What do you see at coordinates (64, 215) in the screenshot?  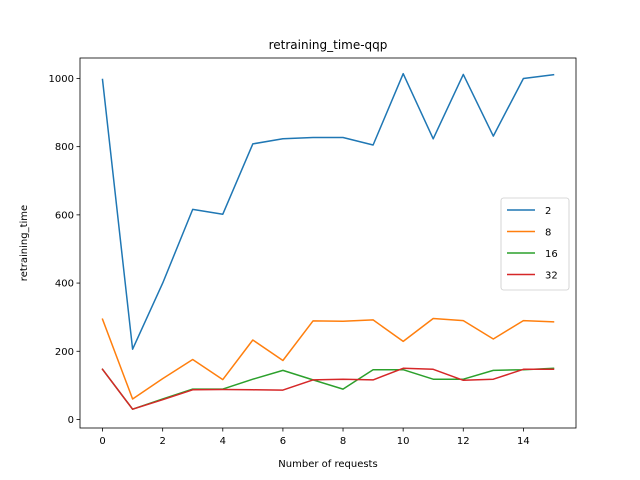 I see `y-tick-label: 600` at bounding box center [64, 215].